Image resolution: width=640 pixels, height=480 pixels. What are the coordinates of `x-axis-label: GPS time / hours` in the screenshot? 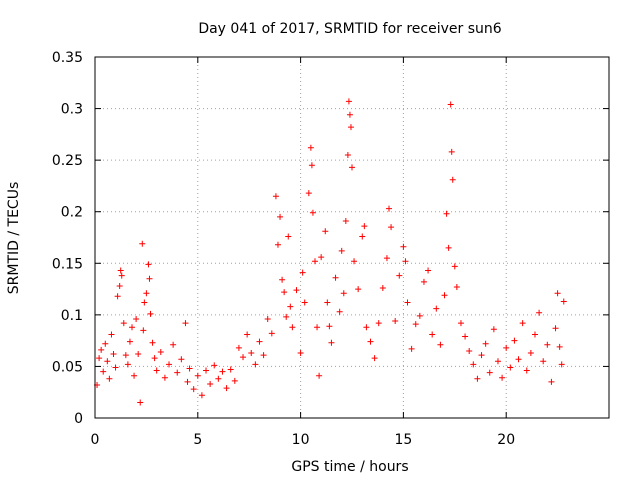 It's located at (349, 467).